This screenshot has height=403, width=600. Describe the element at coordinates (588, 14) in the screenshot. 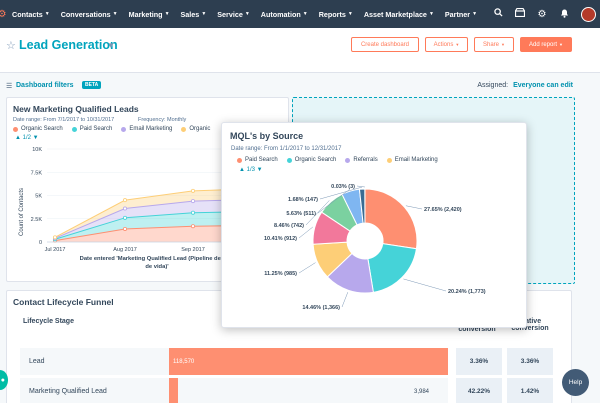

I see `user-avatar` at that location.